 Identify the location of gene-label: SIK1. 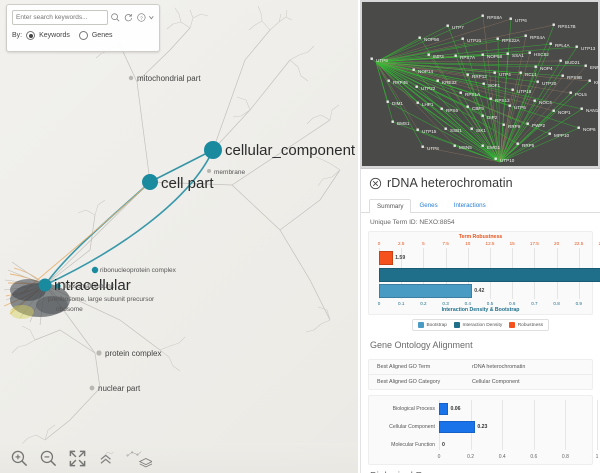
(481, 130).